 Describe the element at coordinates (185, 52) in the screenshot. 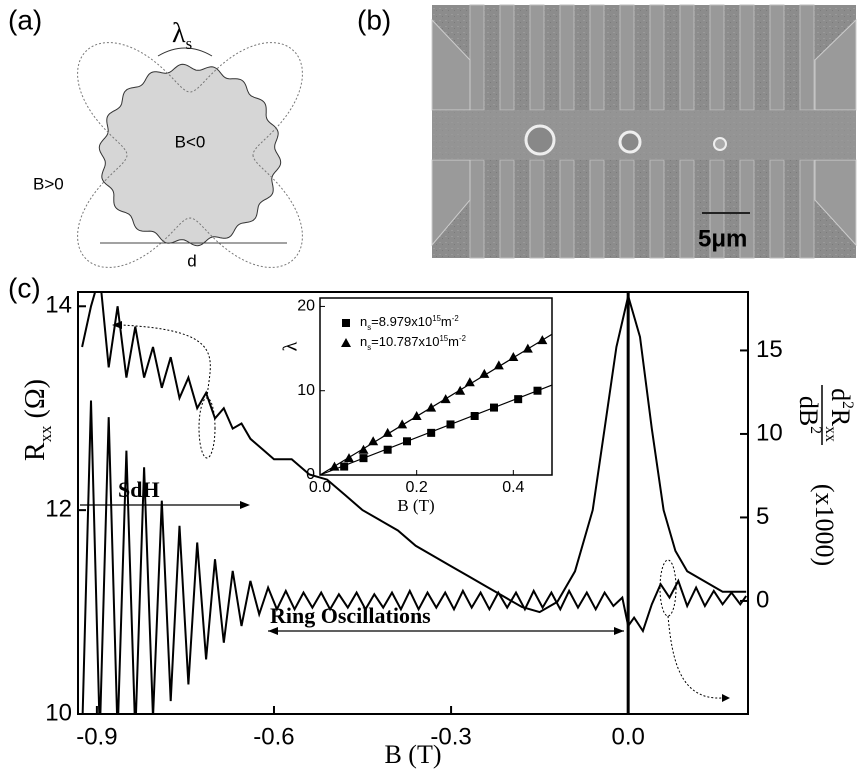

I see `wavelength-arc` at that location.